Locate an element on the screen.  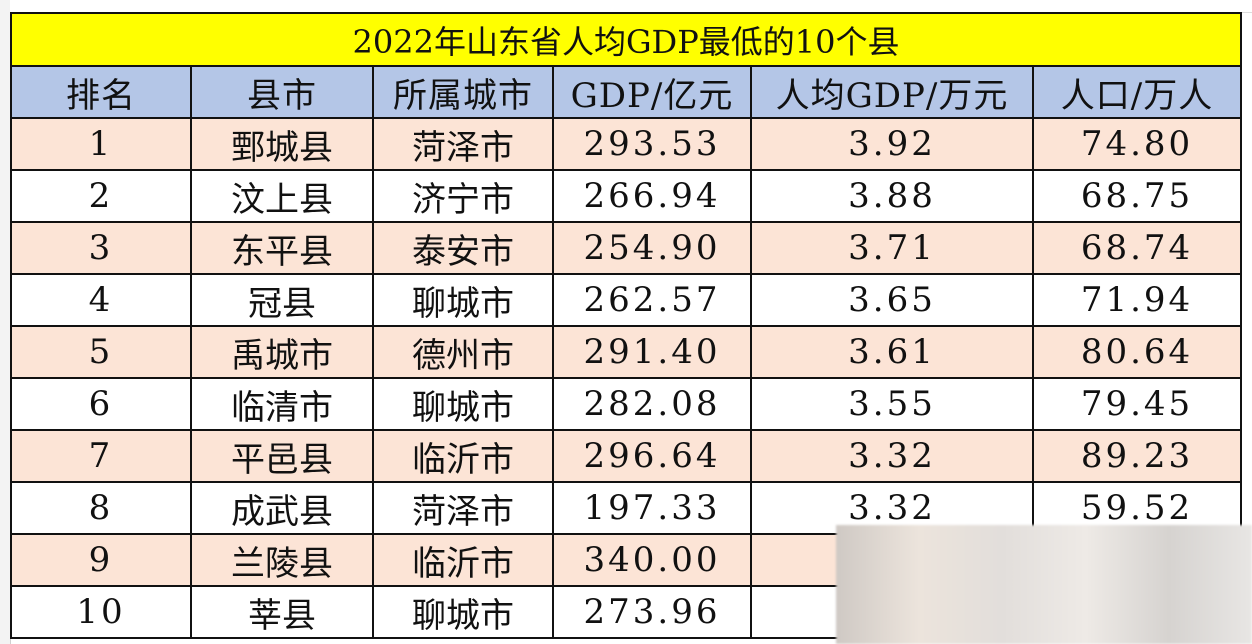
cell-gdp: 293.53 is located at coordinates (652, 144).